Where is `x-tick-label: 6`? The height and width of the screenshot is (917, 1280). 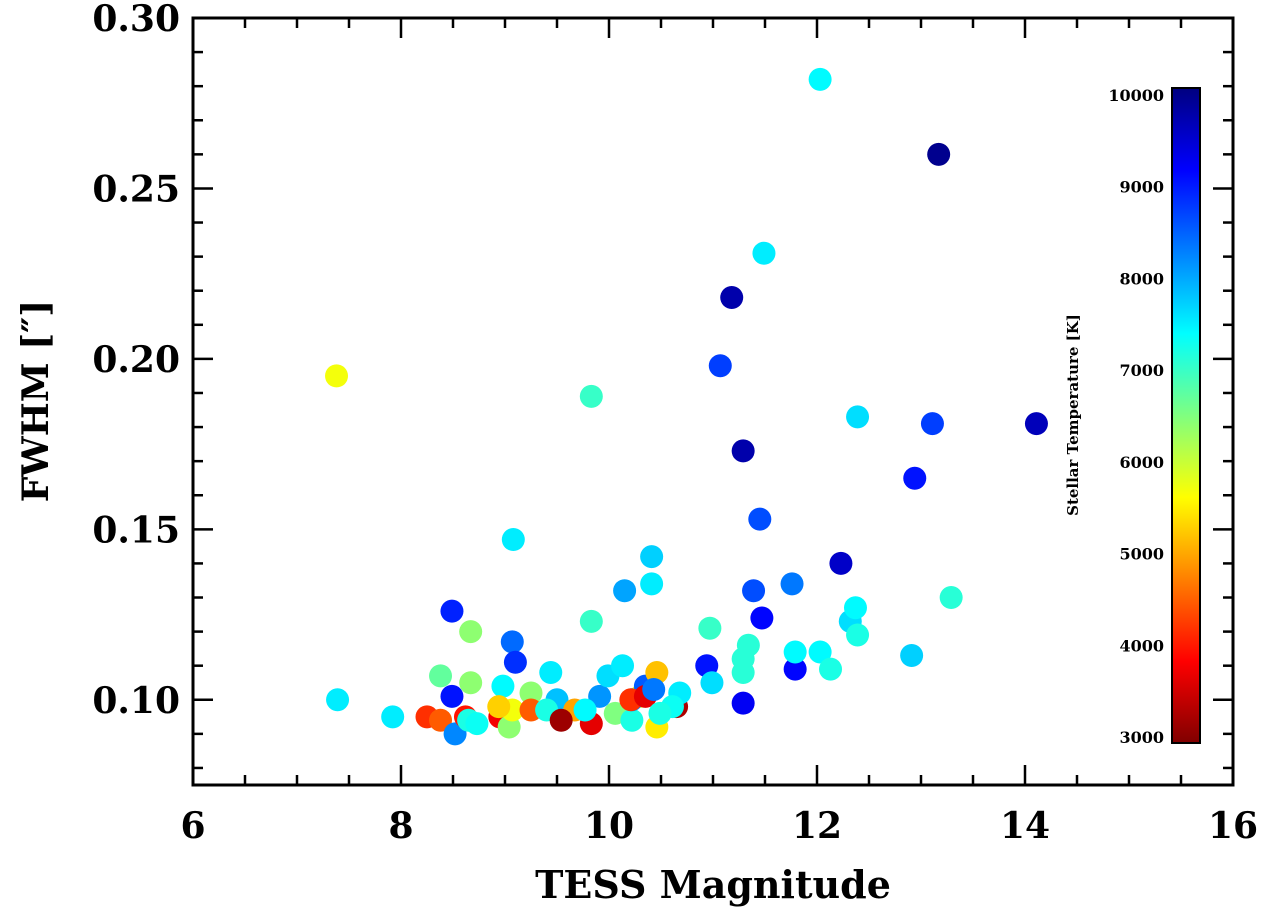
x-tick-label: 6 is located at coordinates (192, 826).